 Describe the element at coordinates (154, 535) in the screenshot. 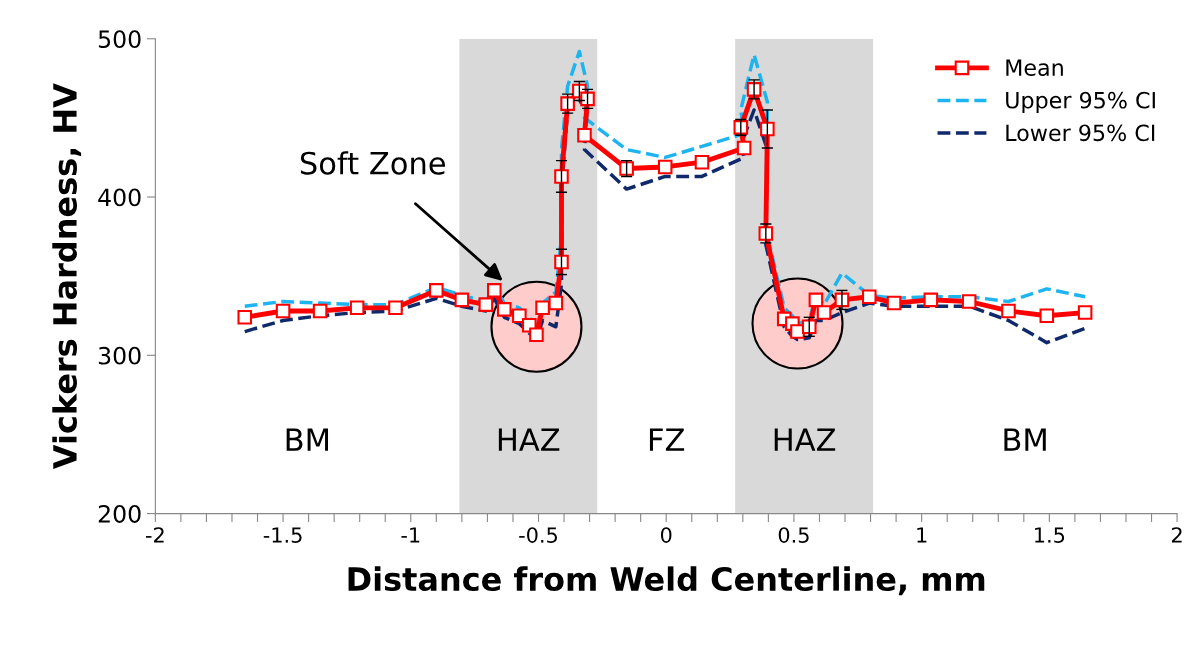

I see `x-tick-label: -2` at that location.